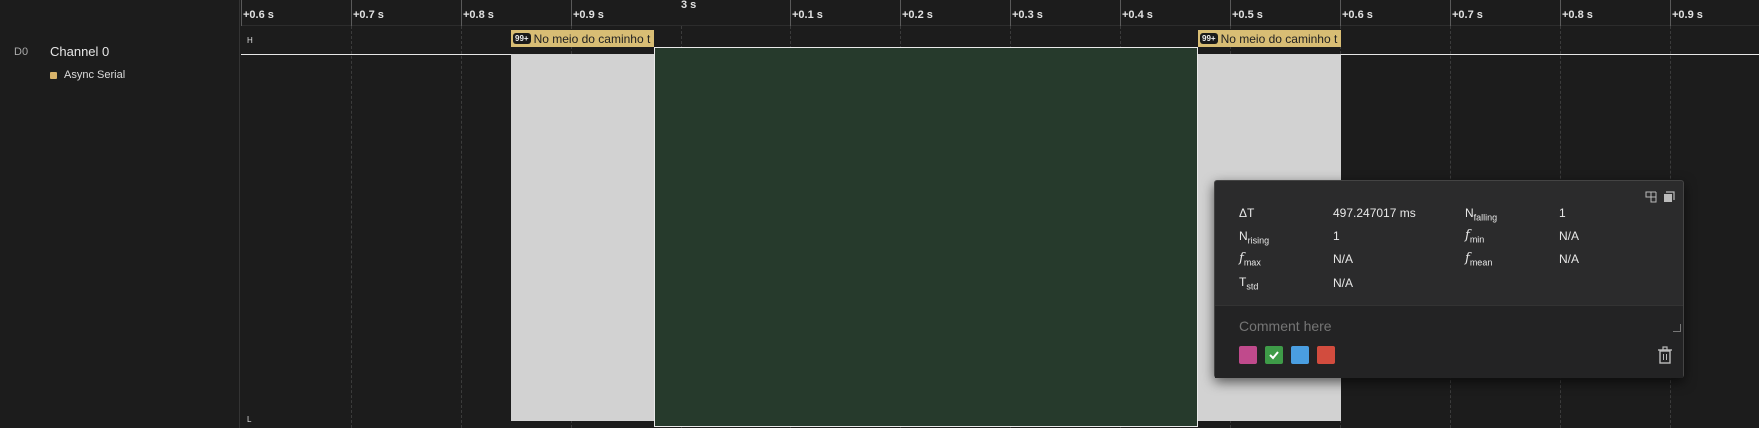 The width and height of the screenshot is (1759, 428). What do you see at coordinates (1343, 283) in the screenshot?
I see `t-std-value: N/A` at bounding box center [1343, 283].